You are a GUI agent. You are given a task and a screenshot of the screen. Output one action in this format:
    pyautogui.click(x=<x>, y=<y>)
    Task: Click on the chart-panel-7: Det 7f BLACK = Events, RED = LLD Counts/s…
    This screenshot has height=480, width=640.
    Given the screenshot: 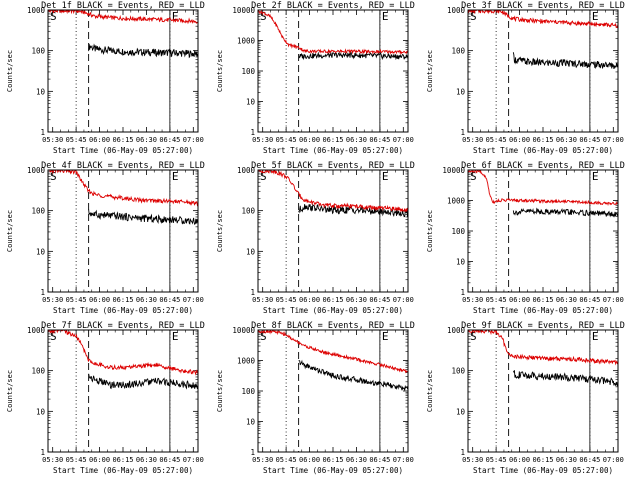 What is the action you would take?
    pyautogui.click(x=105, y=398)
    